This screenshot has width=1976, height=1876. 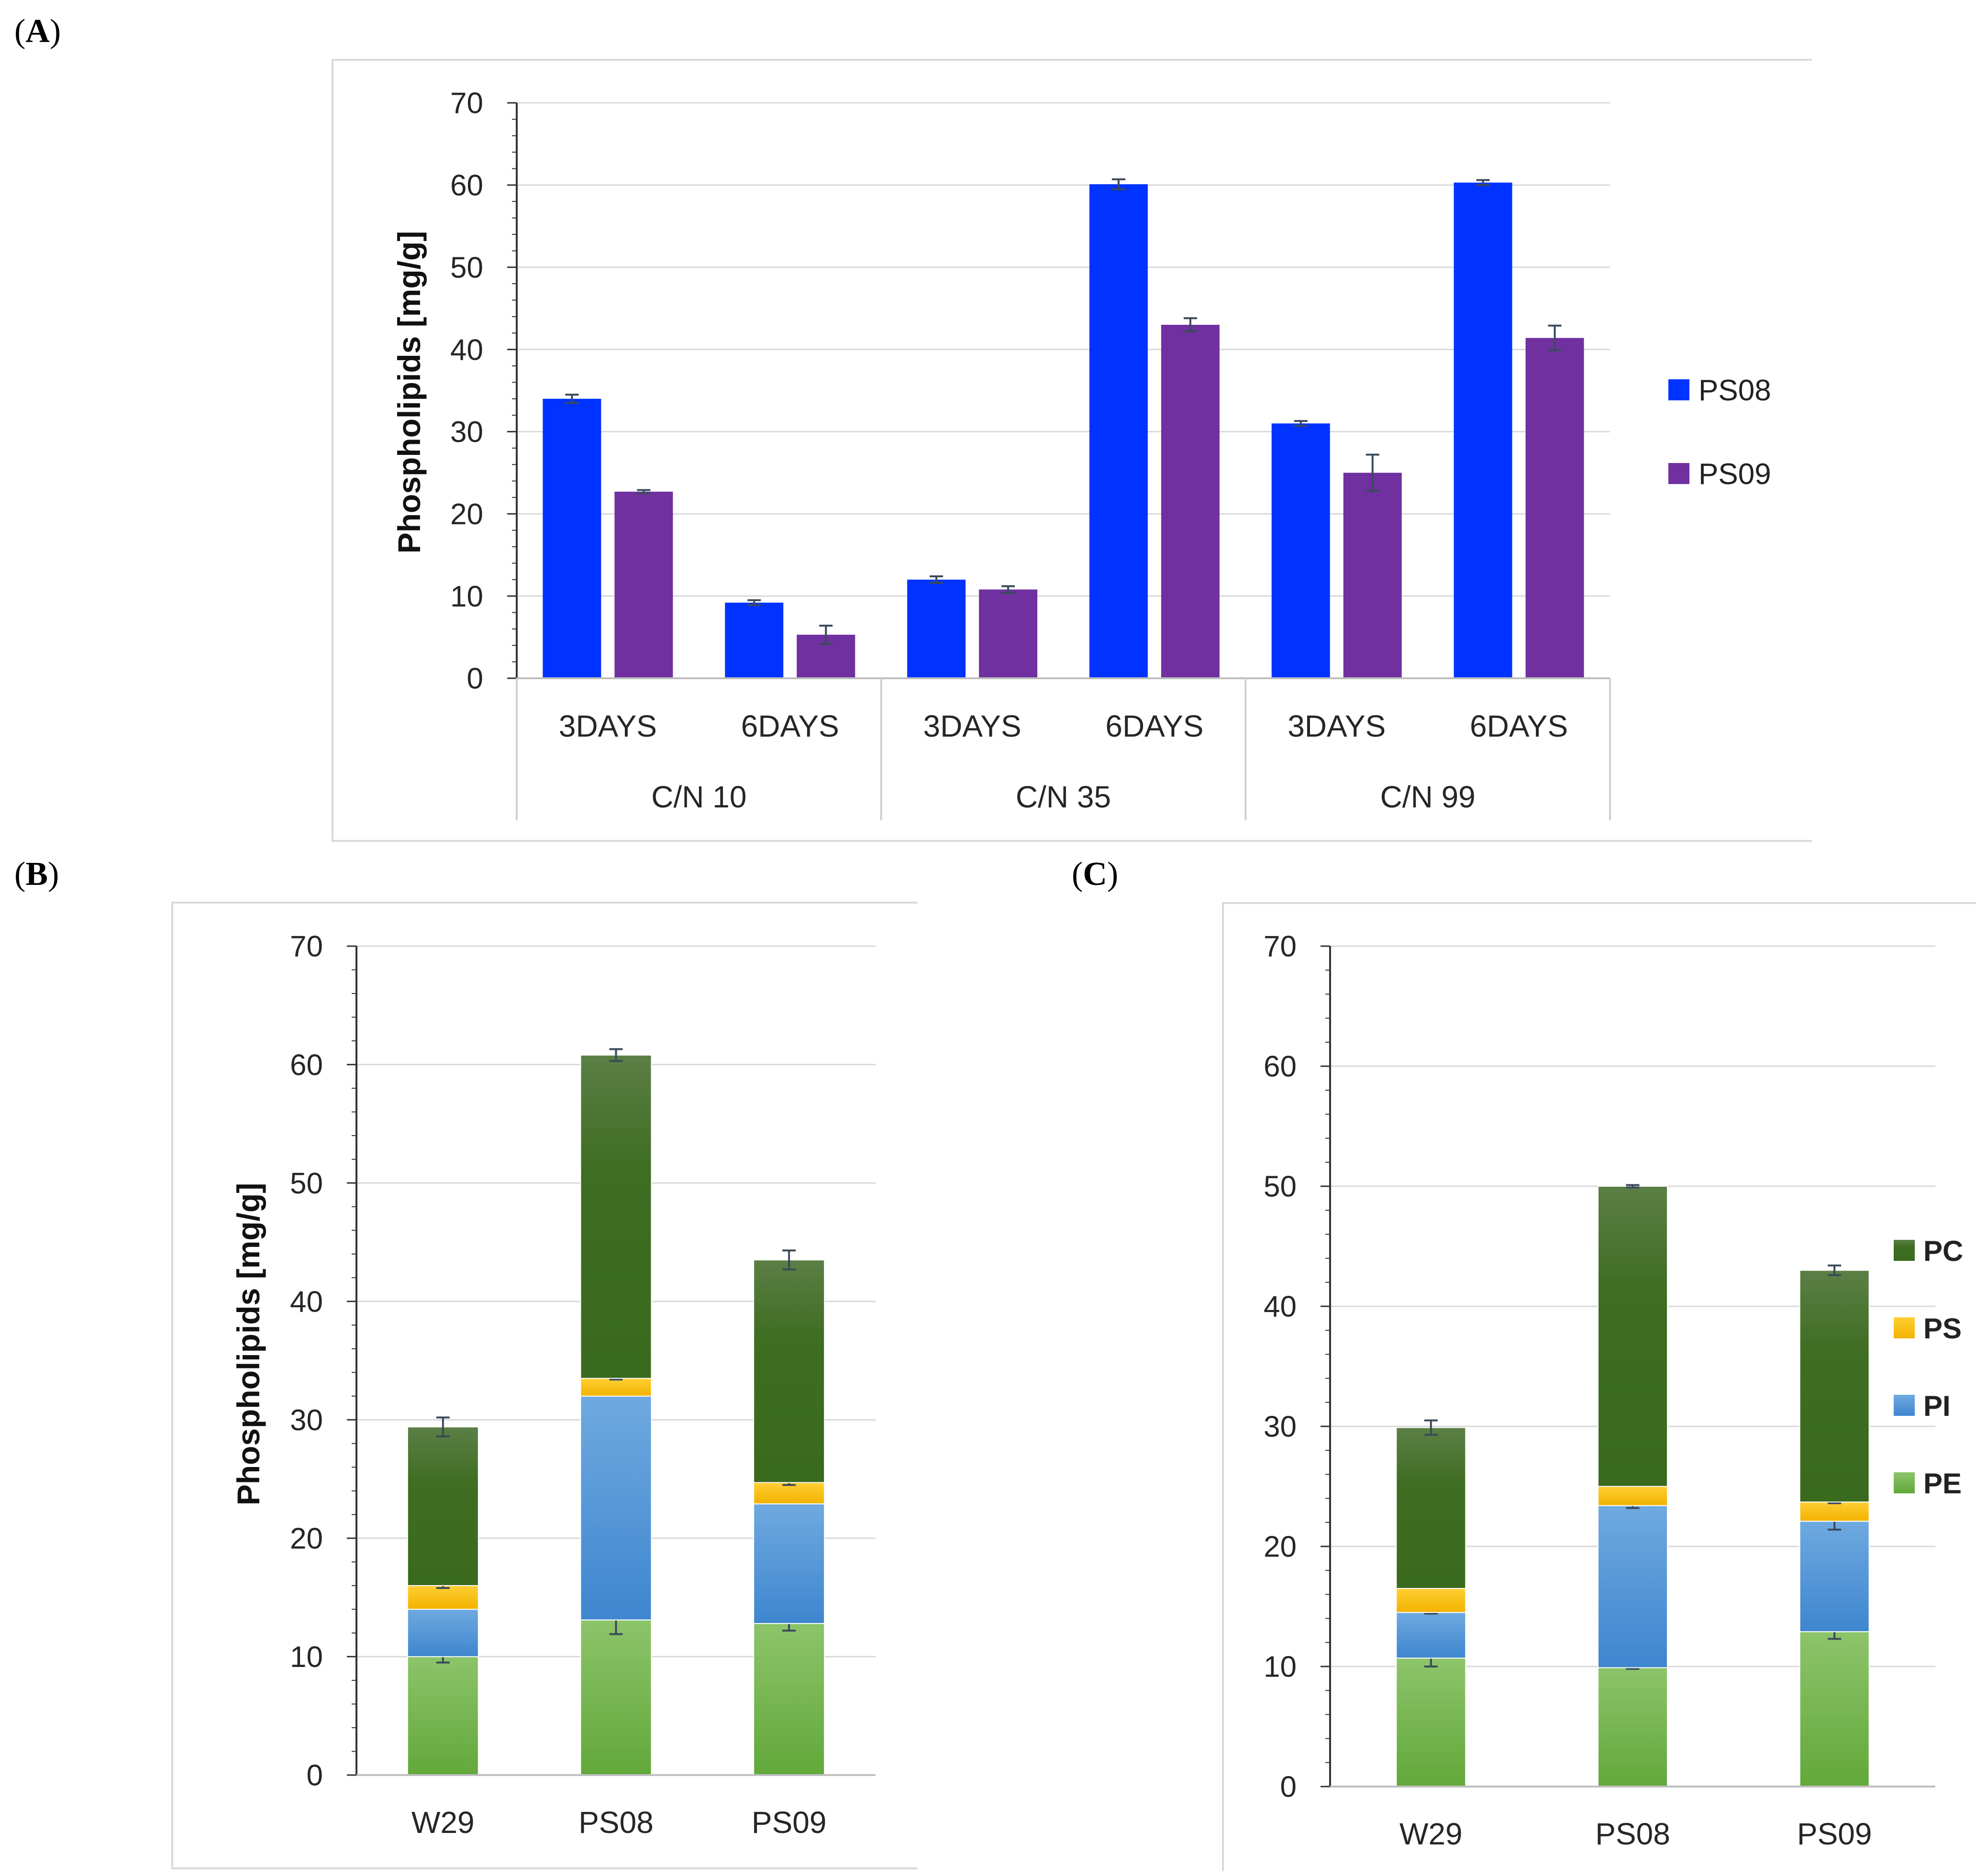 What do you see at coordinates (466, 267) in the screenshot?
I see `chart-a-ytick-label: 50` at bounding box center [466, 267].